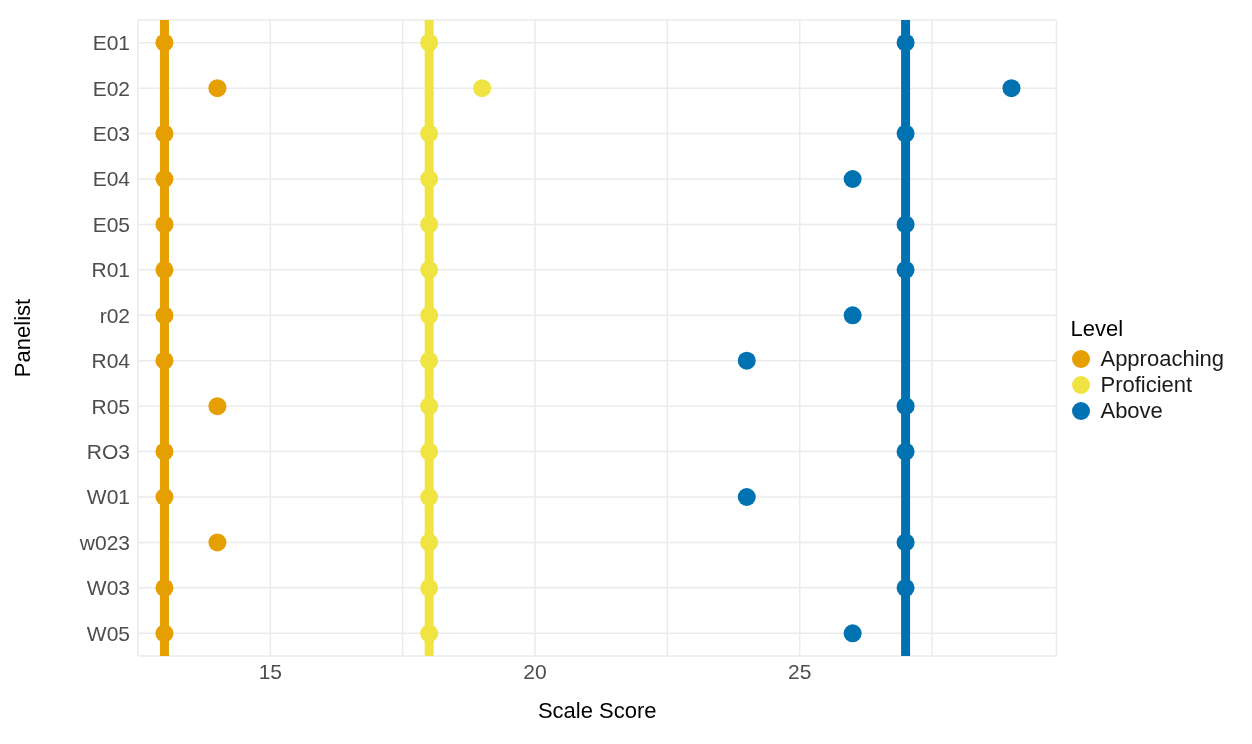 Image resolution: width=1252 pixels, height=744 pixels. Describe the element at coordinates (1097, 329) in the screenshot. I see `legend-title: Level` at that location.